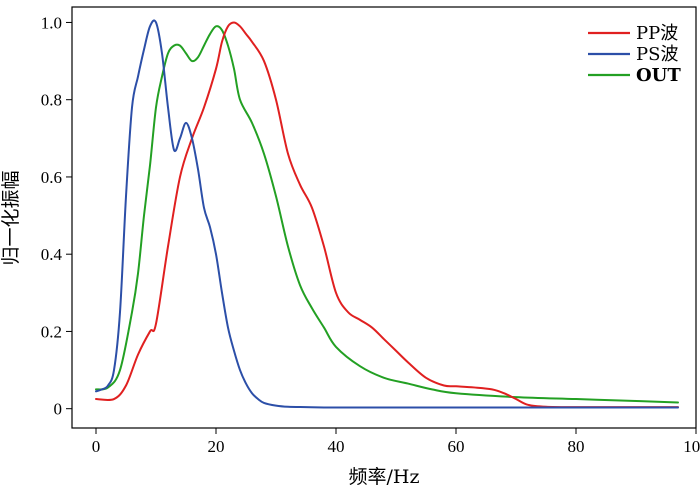 This screenshot has height=491, width=700. I want to click on y-tick-label: 0.8, so click(51, 100).